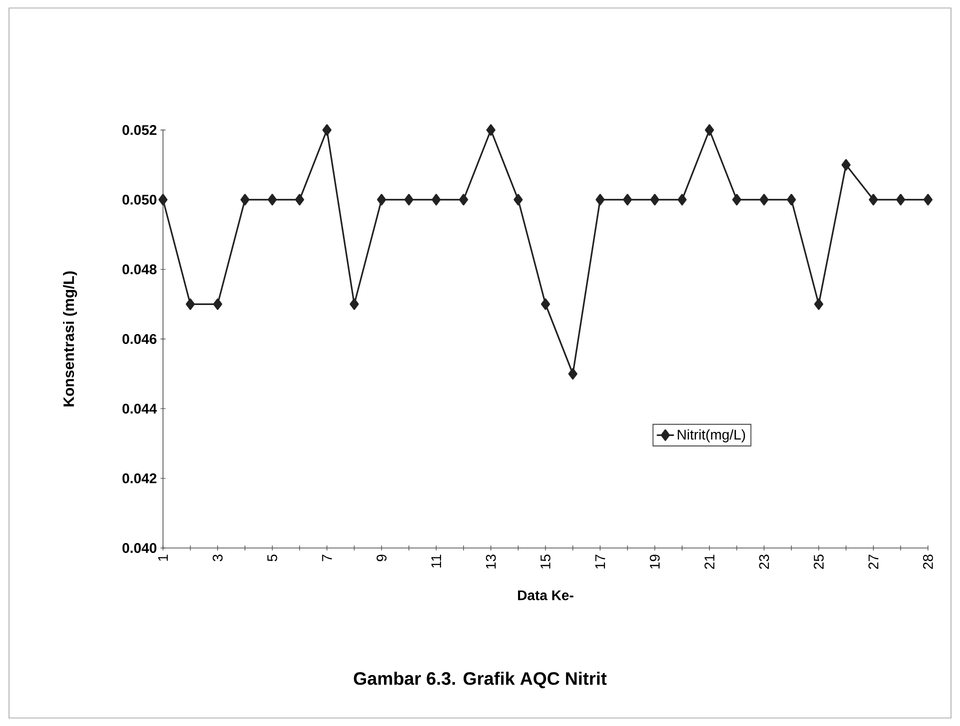 The image size is (960, 726). I want to click on x-axis-title: Data Ke-, so click(546, 595).